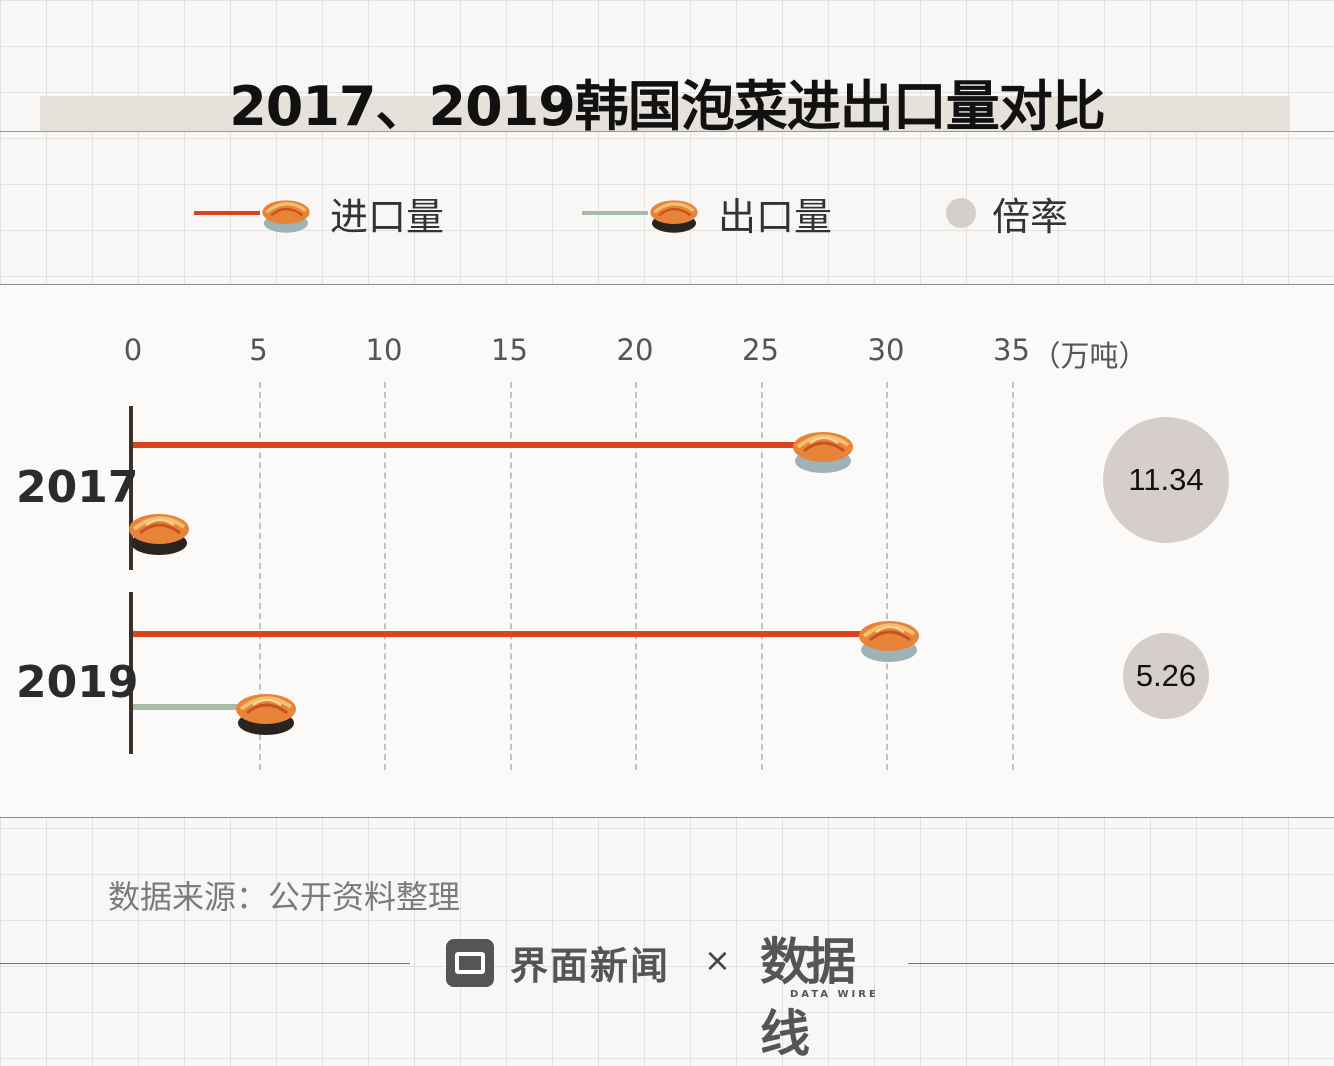  Describe the element at coordinates (665, 114) in the screenshot. I see `title-band` at that location.